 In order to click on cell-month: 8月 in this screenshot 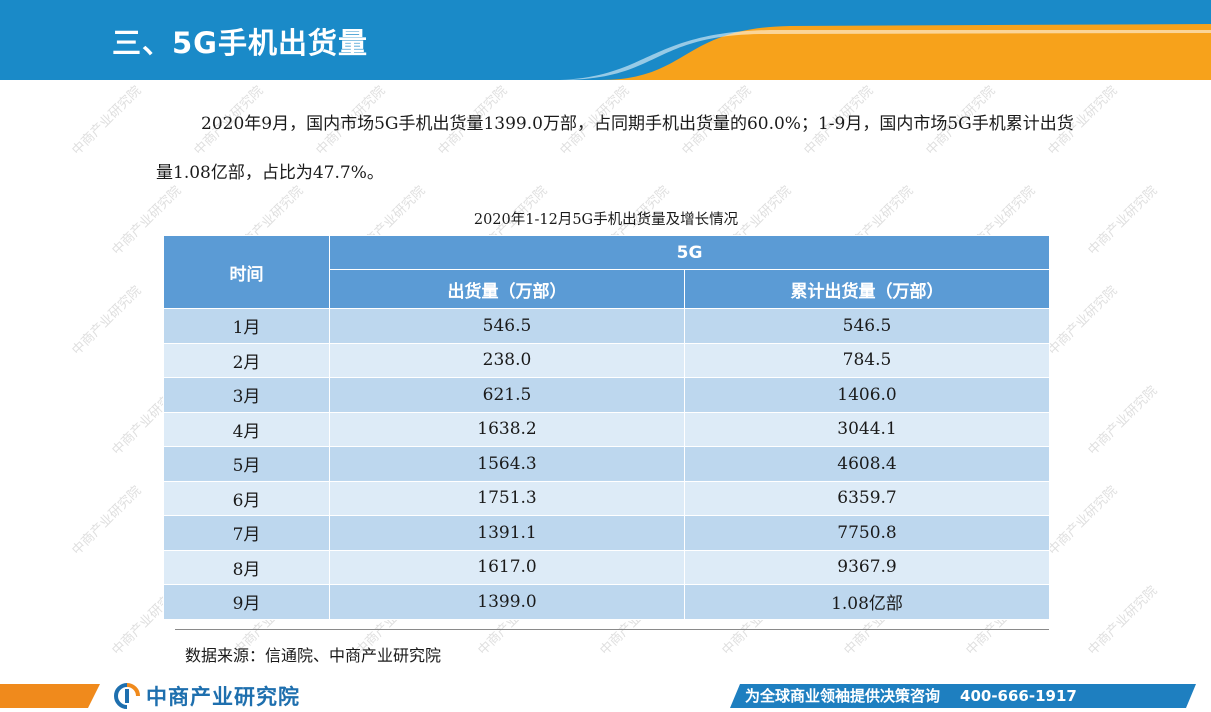, I will do `click(246, 567)`.